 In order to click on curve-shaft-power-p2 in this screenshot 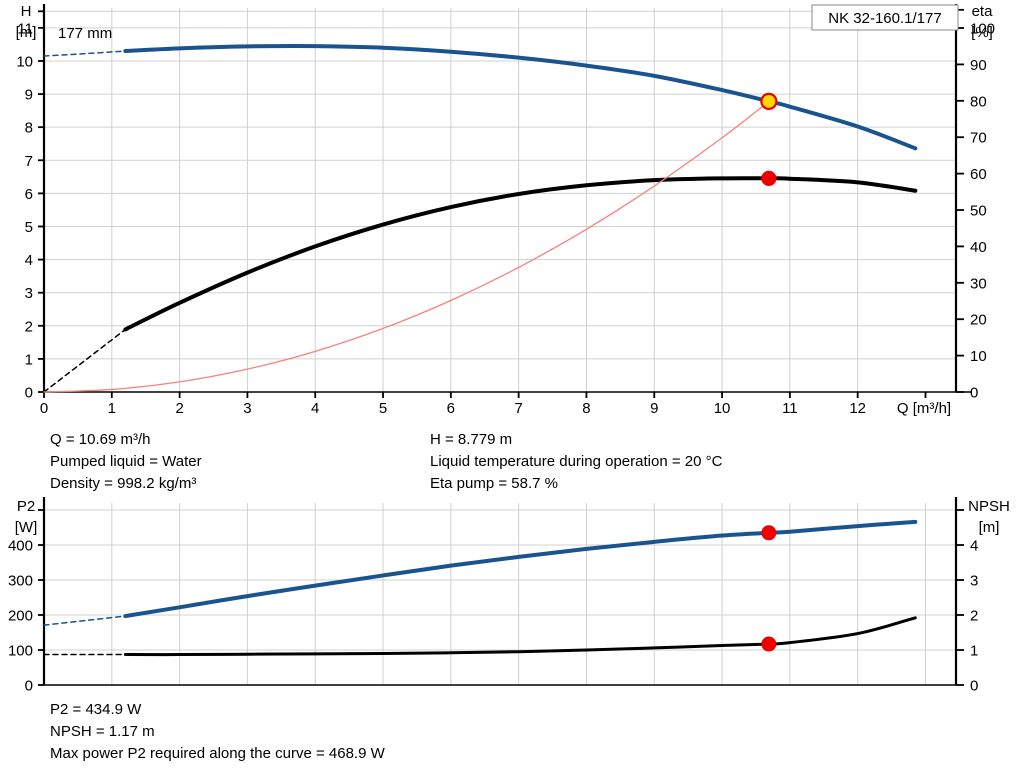, I will do `click(520, 569)`.